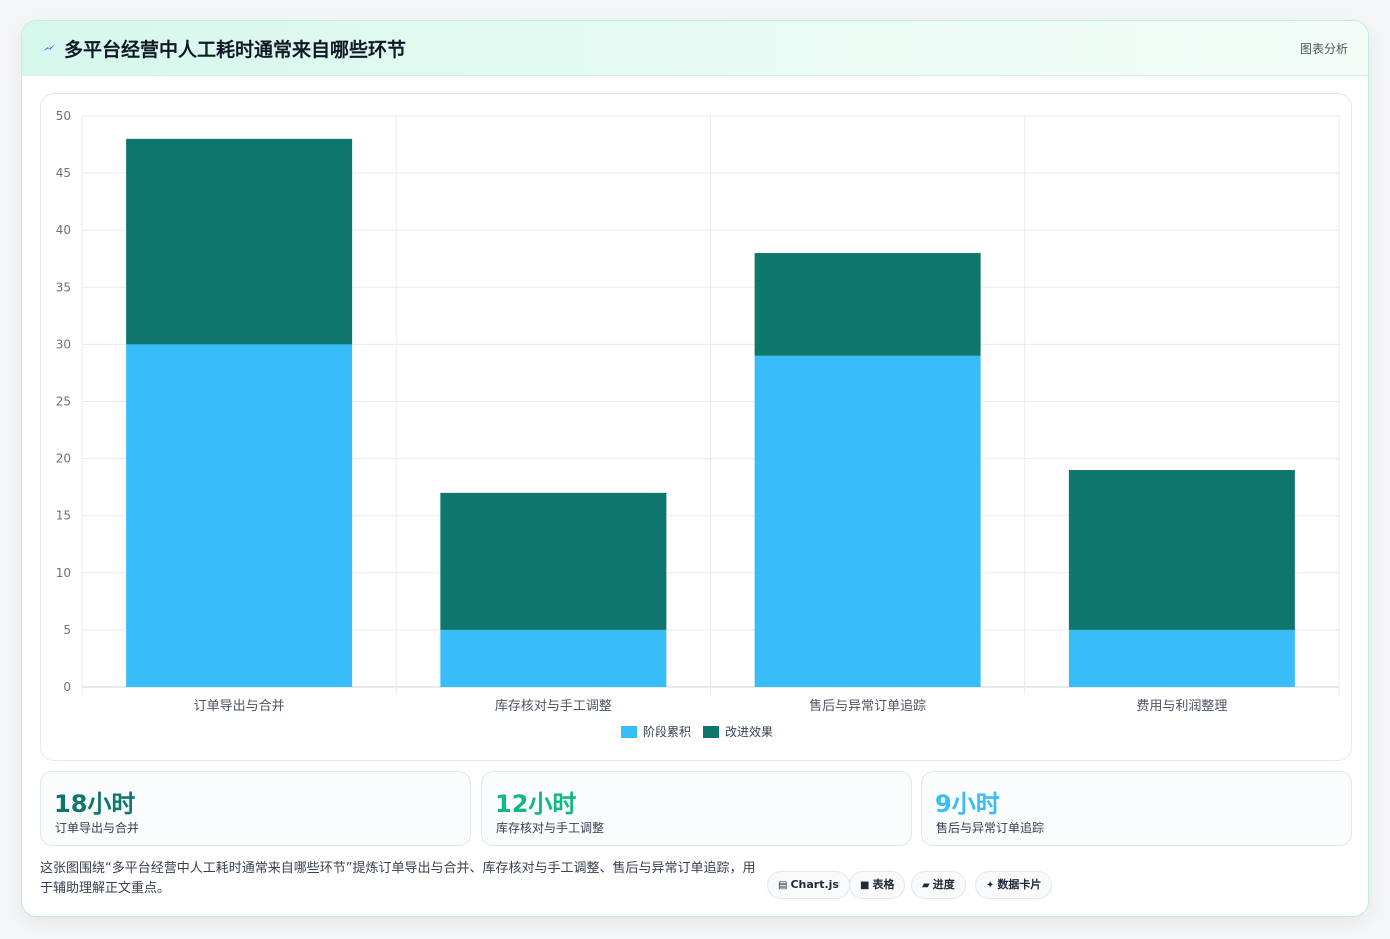 The width and height of the screenshot is (1390, 939). What do you see at coordinates (883, 884) in the screenshot?
I see `chip-label: 表格` at bounding box center [883, 884].